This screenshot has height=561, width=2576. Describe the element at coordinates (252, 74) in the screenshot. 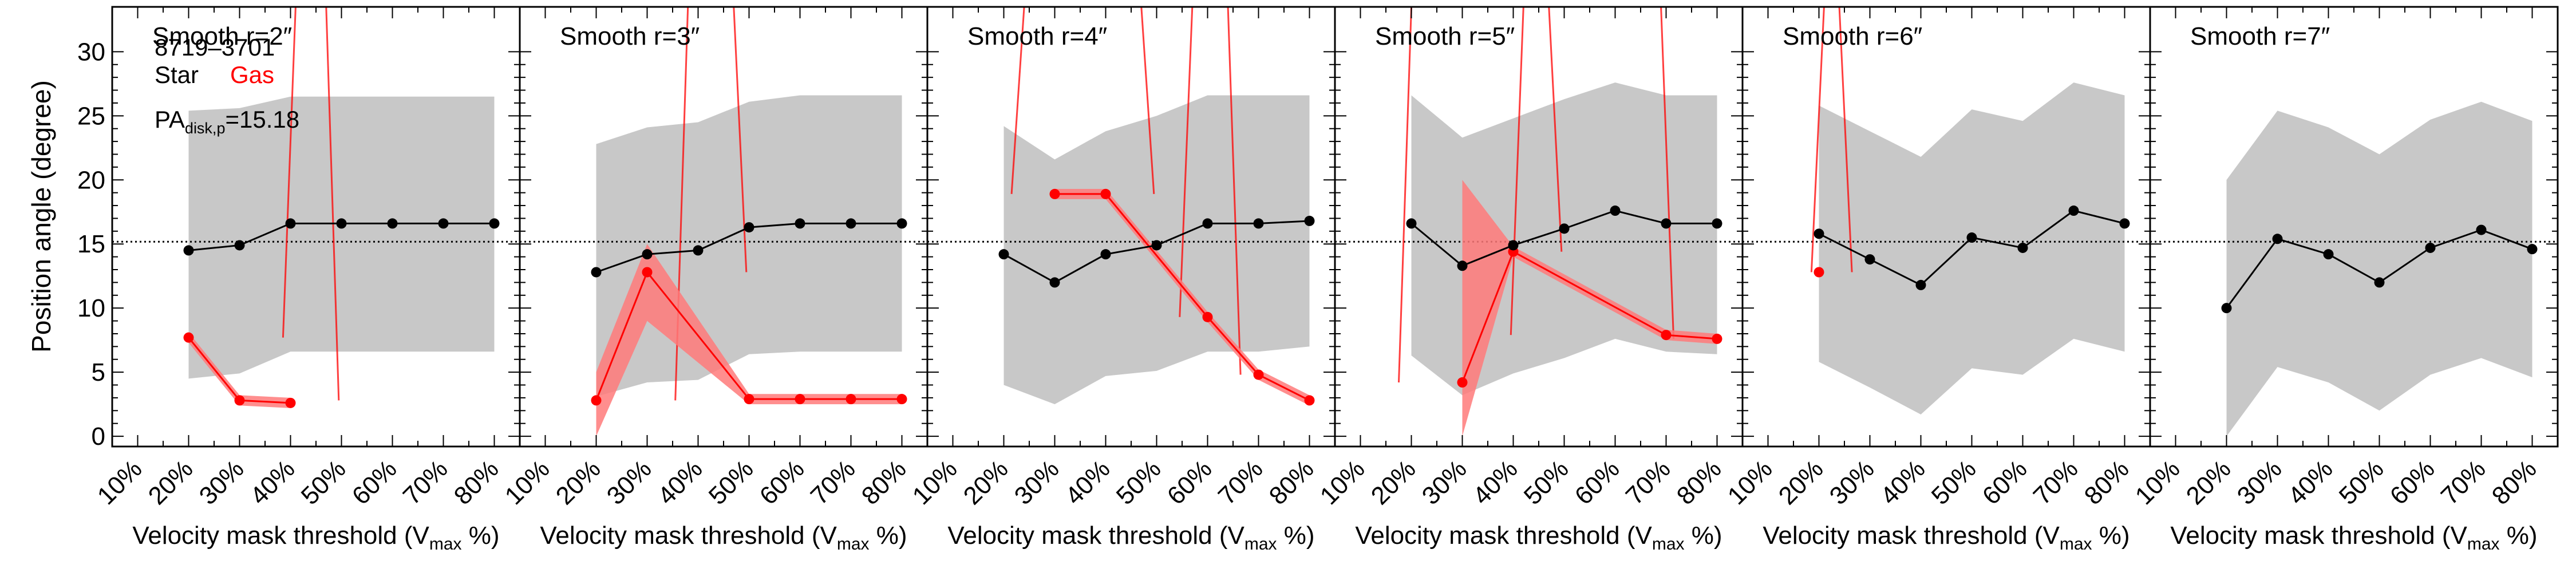

I see `legend-gas-label: Gas` at that location.